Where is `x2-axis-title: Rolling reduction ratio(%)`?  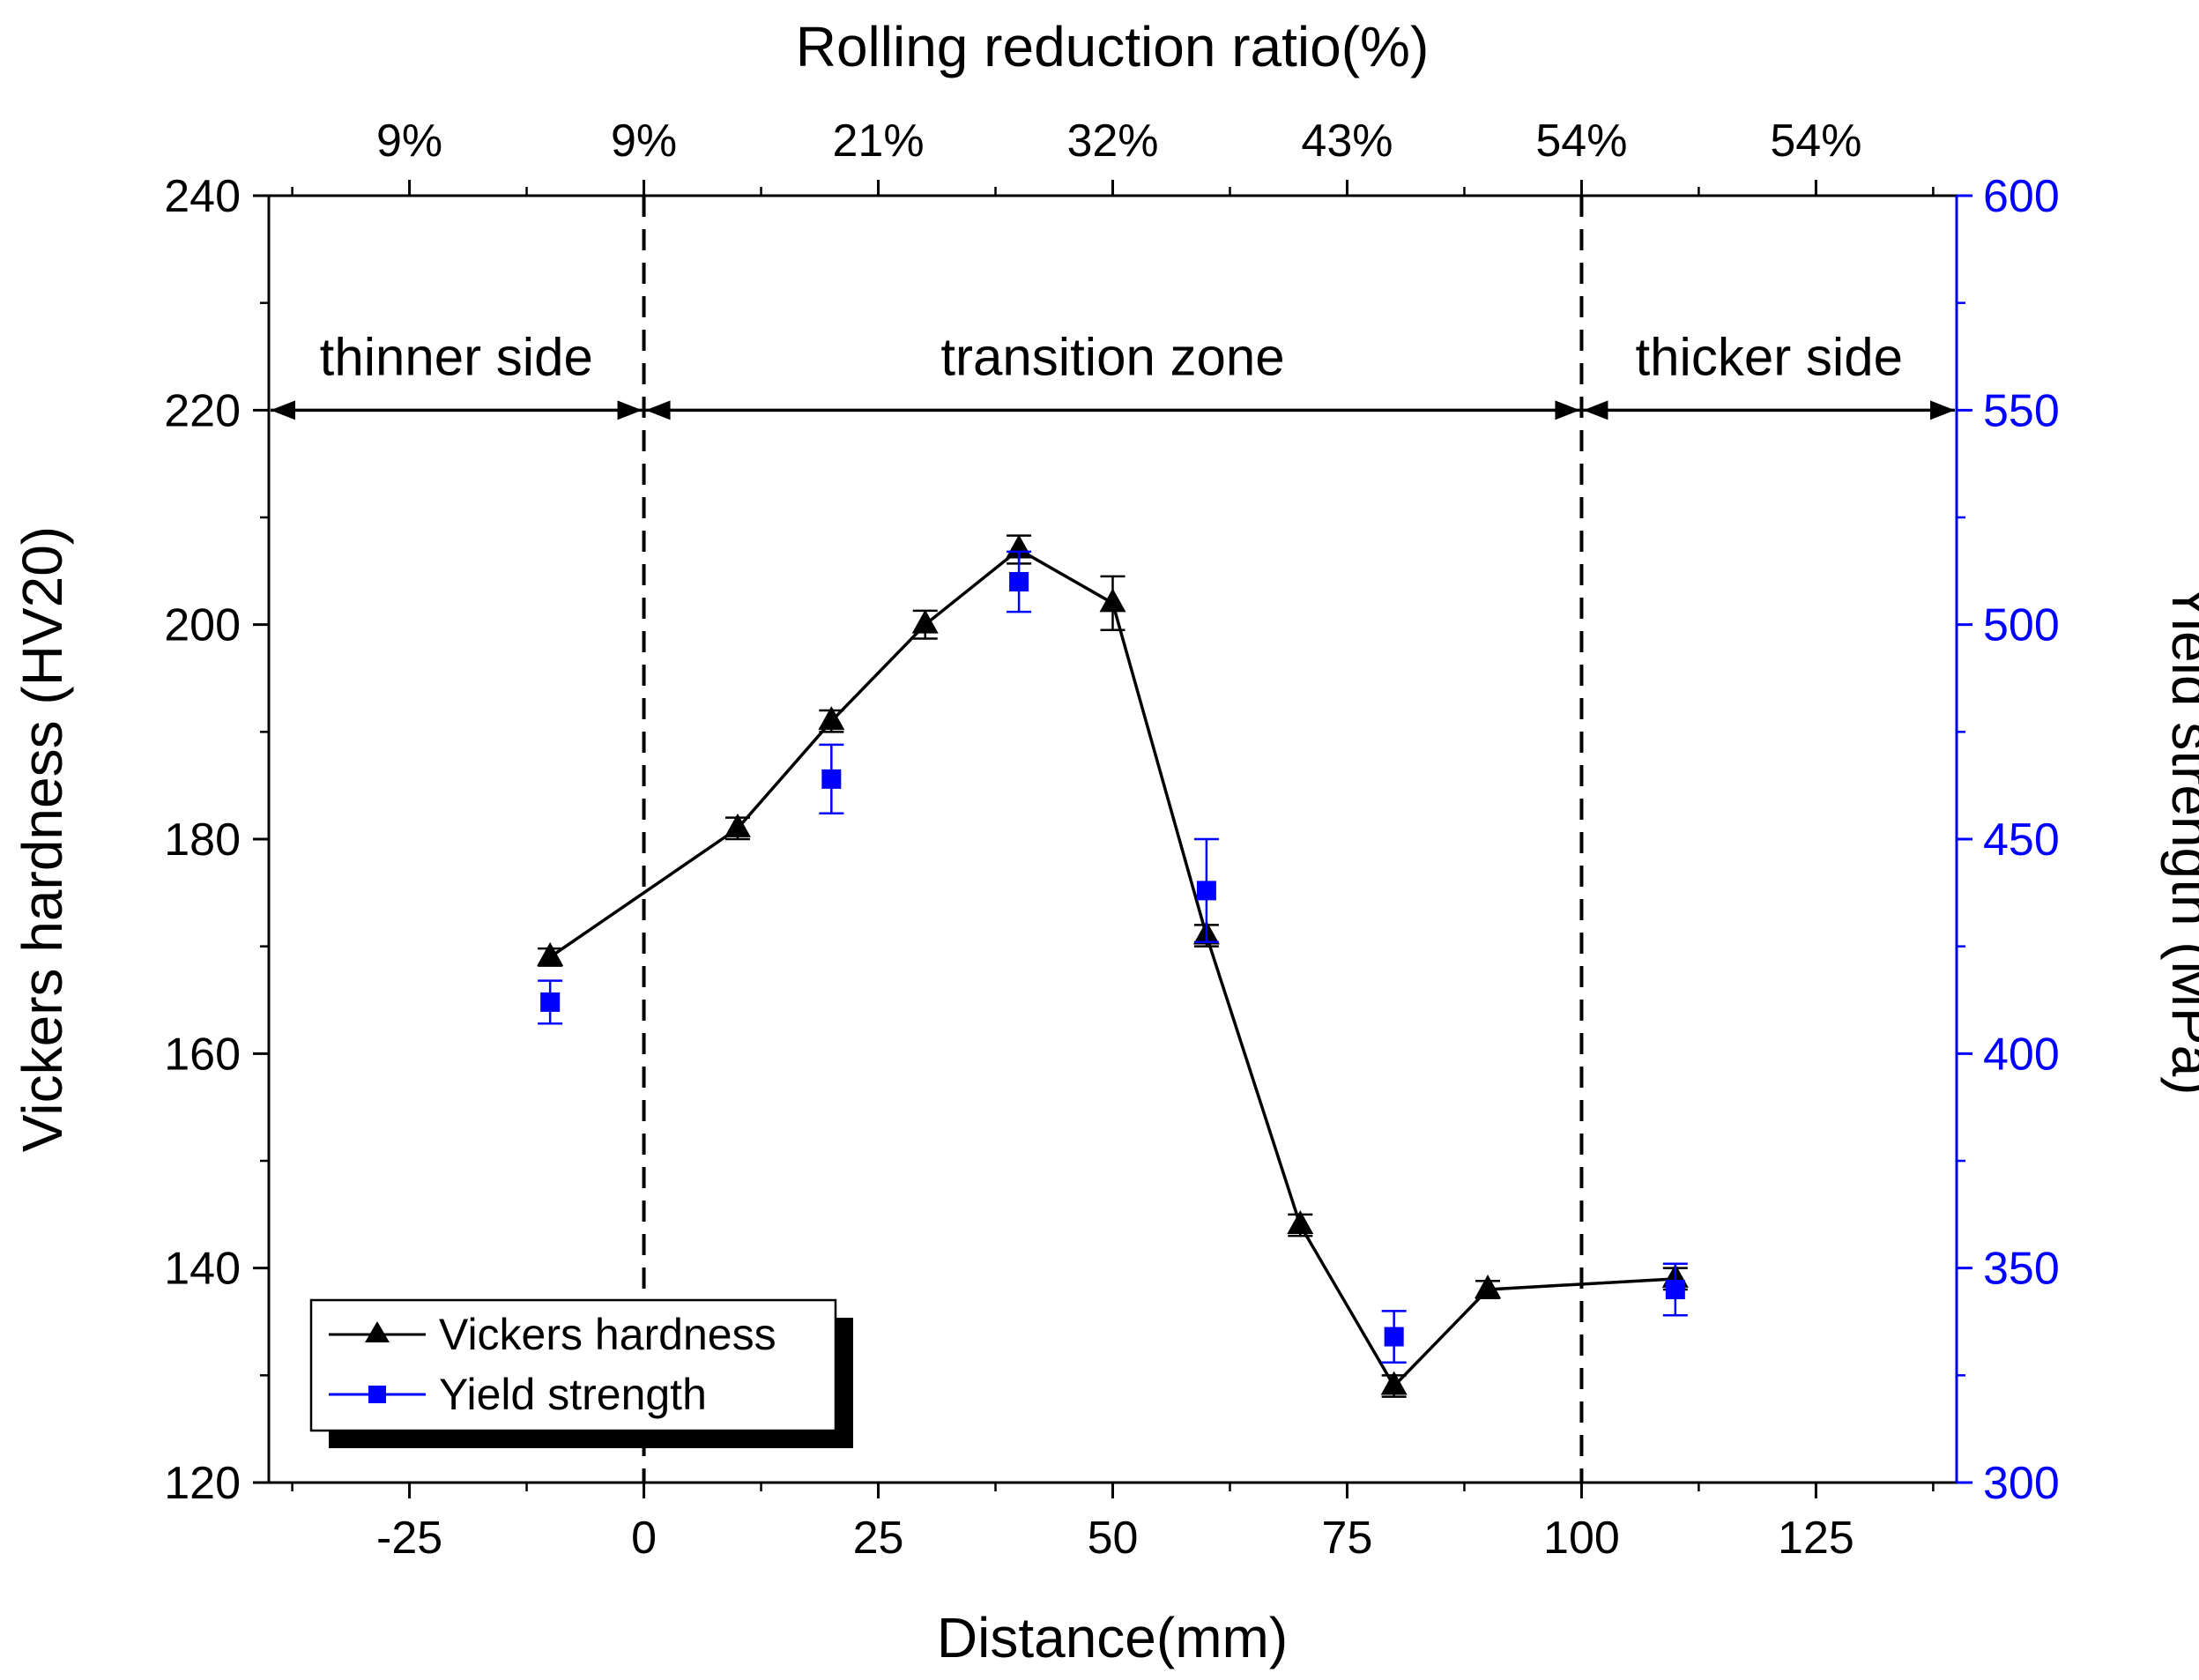
x2-axis-title: Rolling reduction ratio(%) is located at coordinates (1113, 46).